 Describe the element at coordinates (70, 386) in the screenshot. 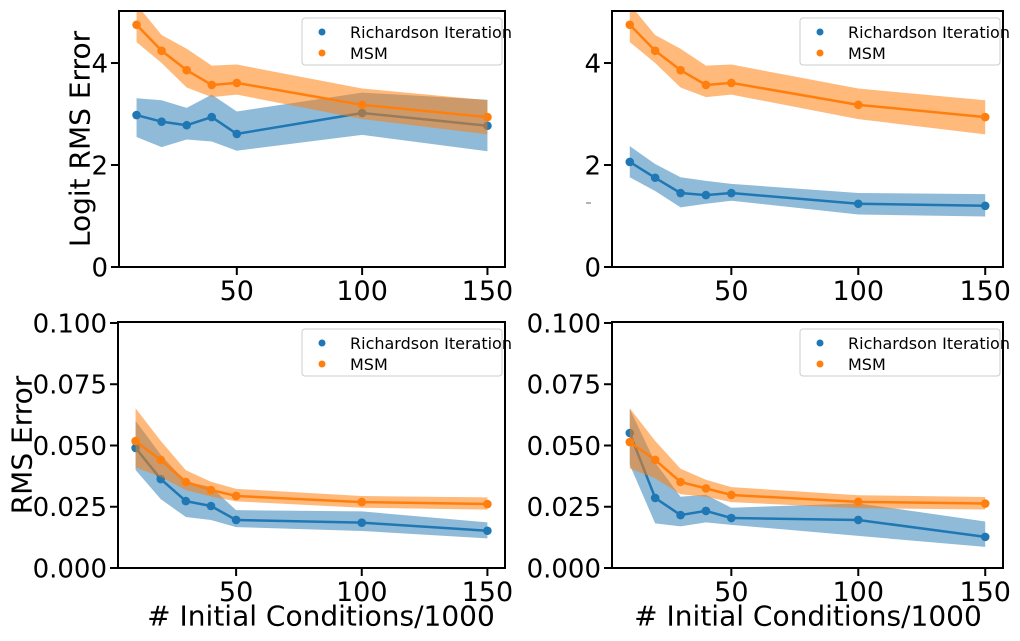

I see `y-tick-label: 0.075` at that location.